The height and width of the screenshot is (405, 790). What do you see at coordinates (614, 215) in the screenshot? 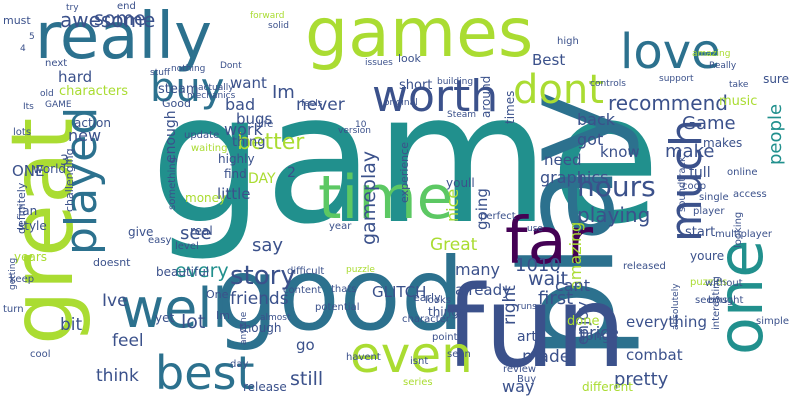
I see `word-cloud-word: playing` at bounding box center [614, 215].